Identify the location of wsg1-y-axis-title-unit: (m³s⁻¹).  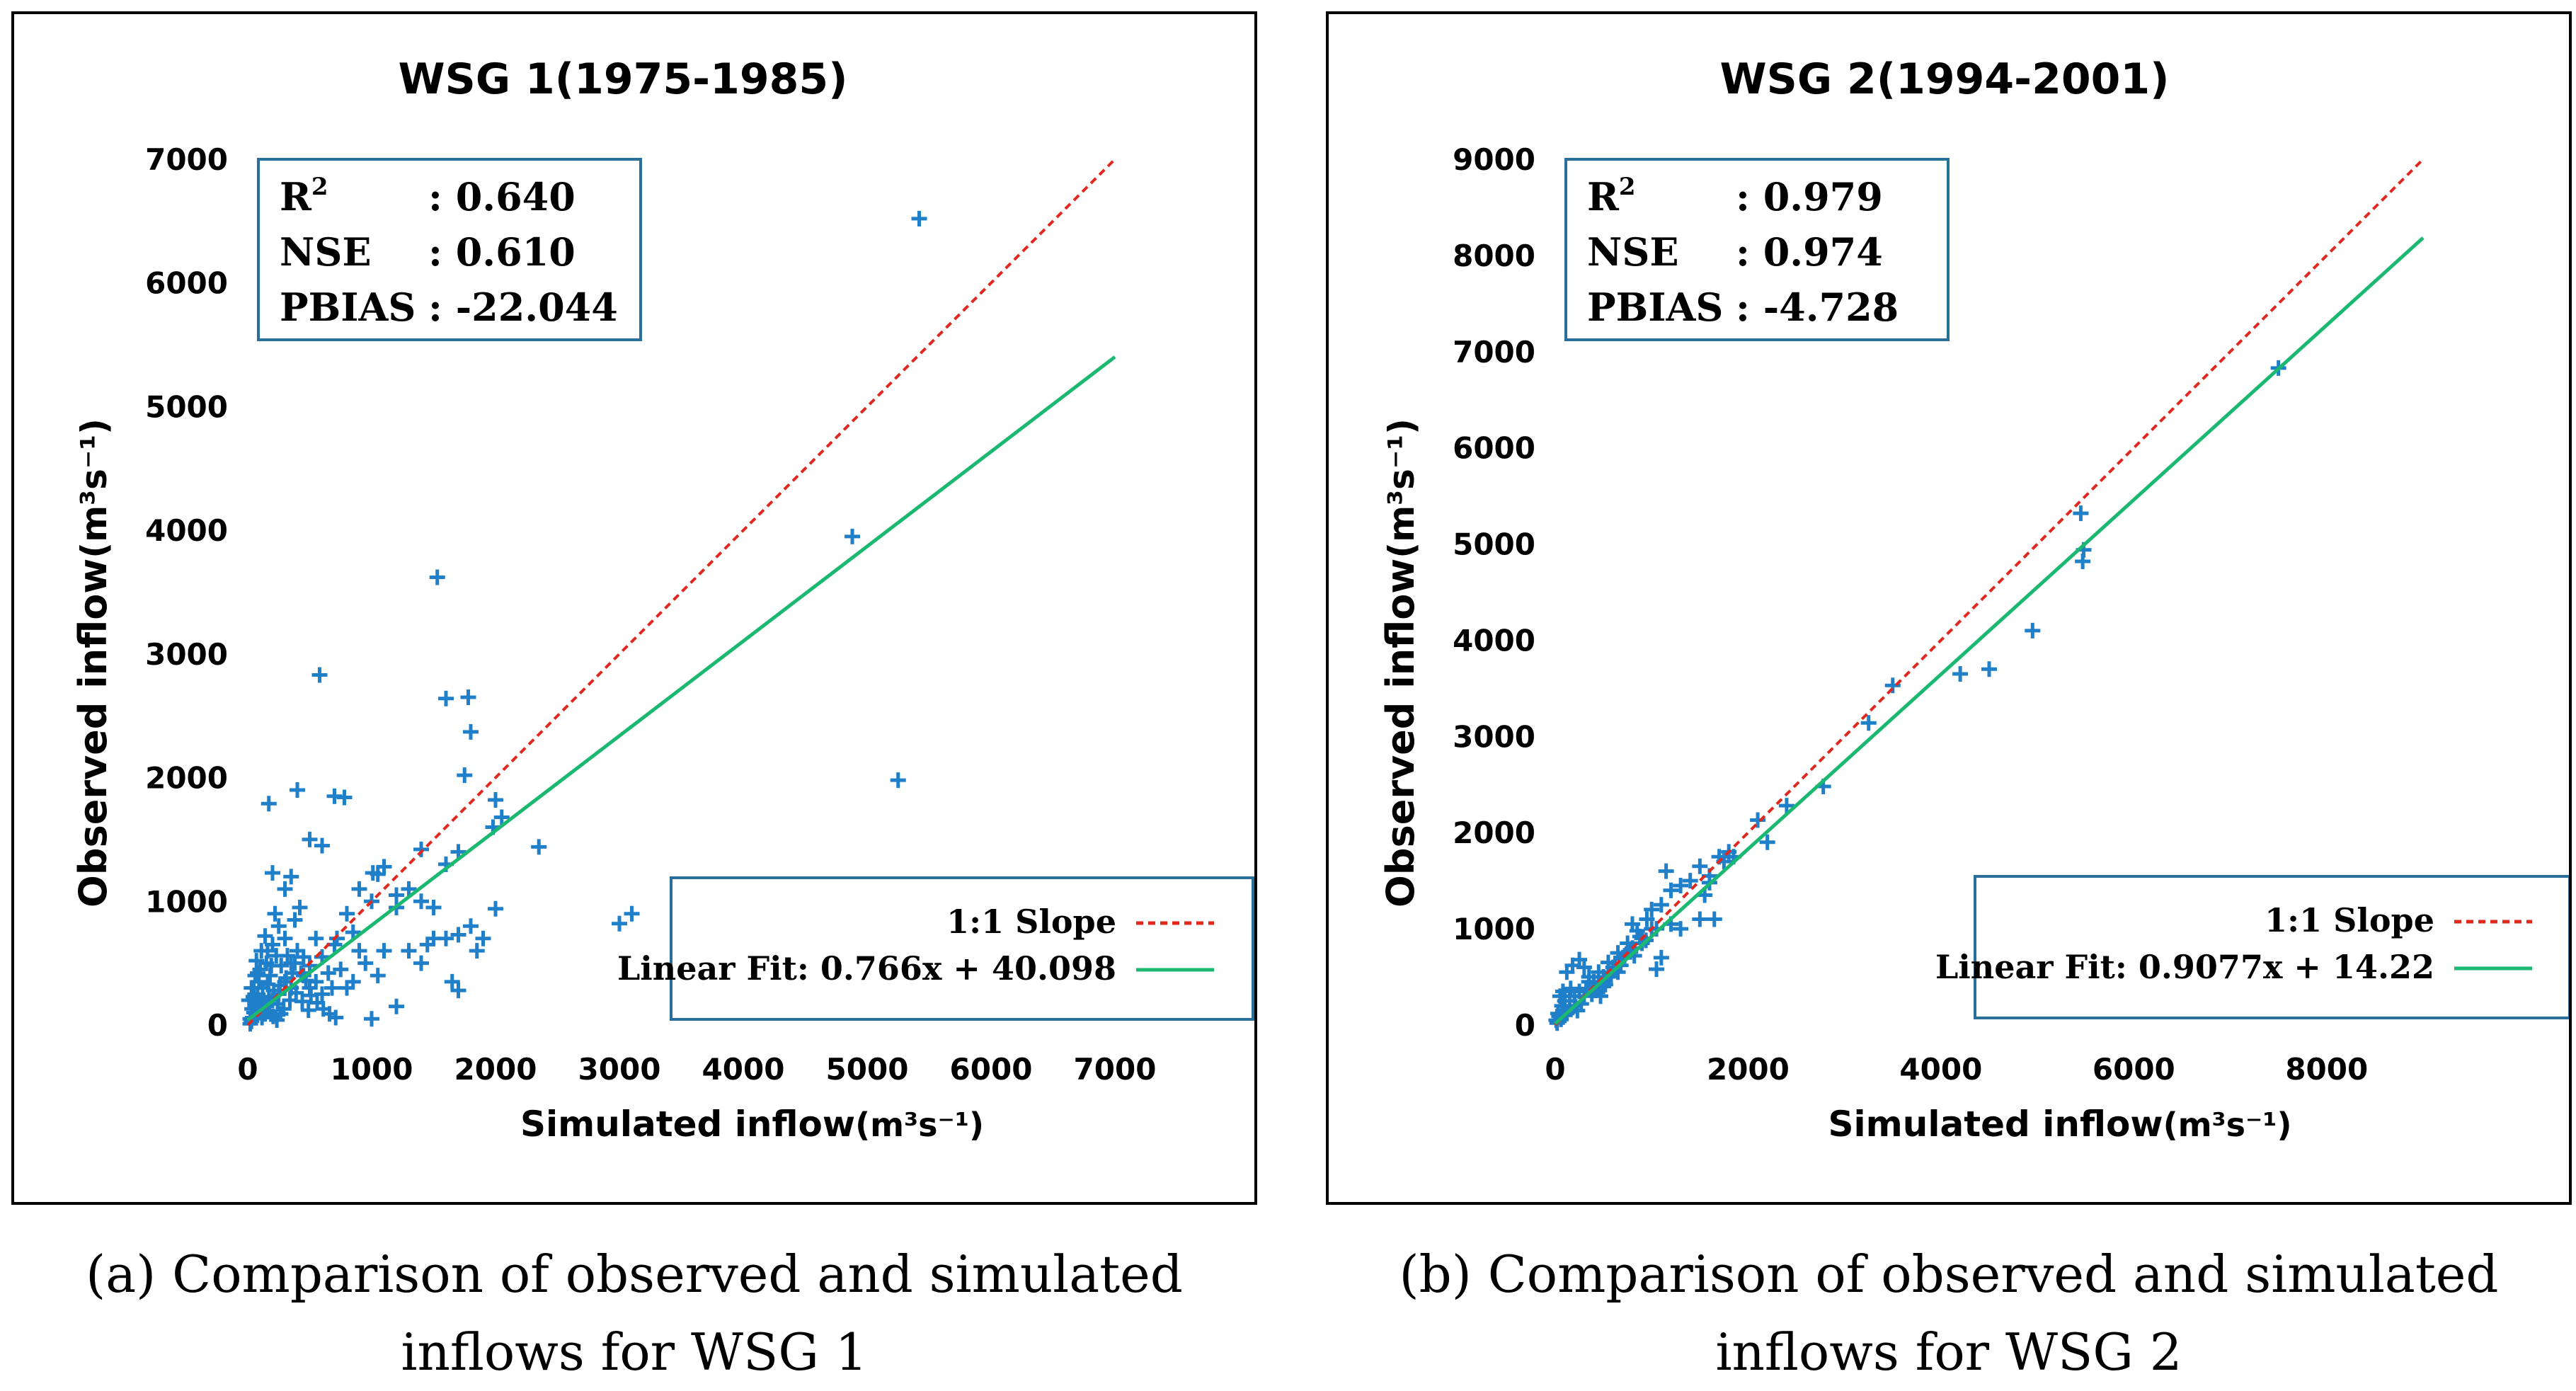
(94, 489).